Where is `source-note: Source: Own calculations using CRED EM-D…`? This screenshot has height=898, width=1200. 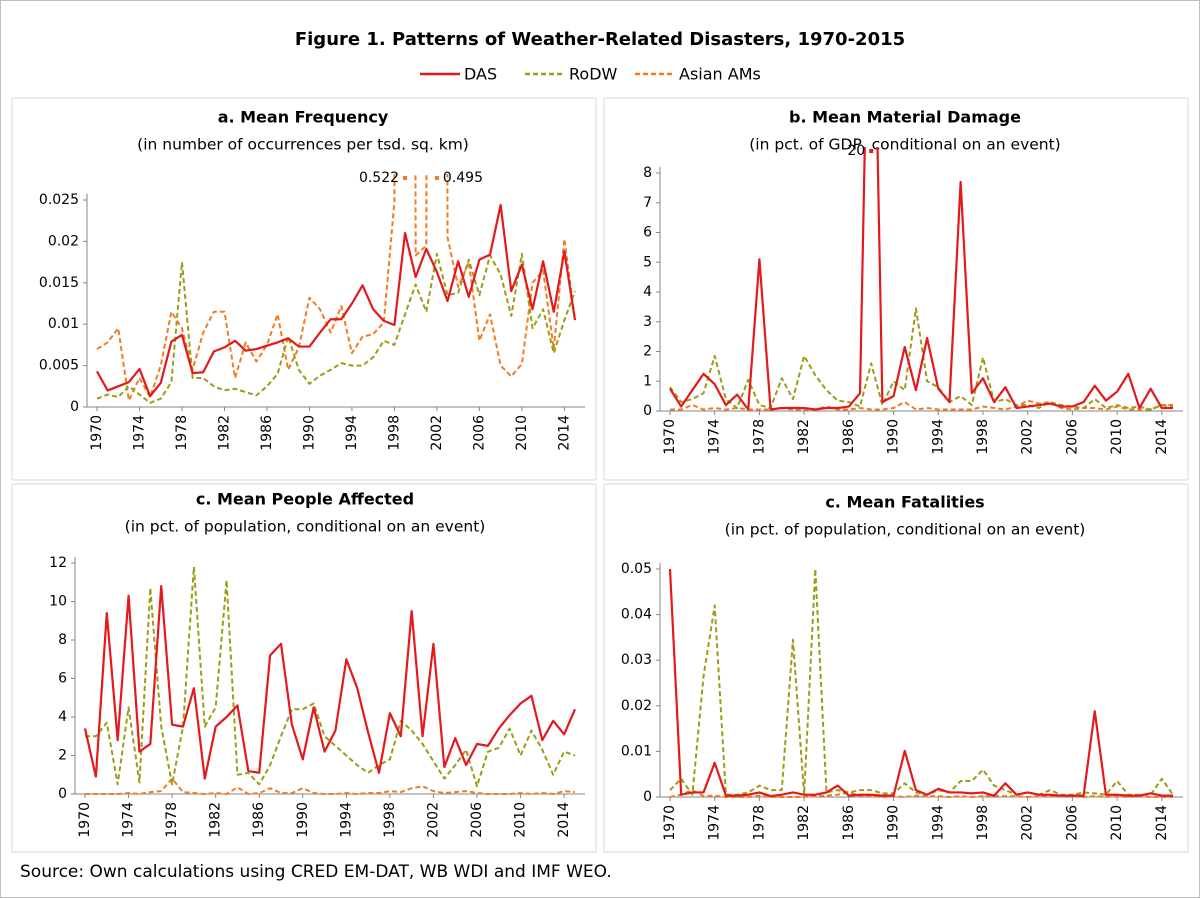
source-note: Source: Own calculations using CRED EM-D… is located at coordinates (316, 872).